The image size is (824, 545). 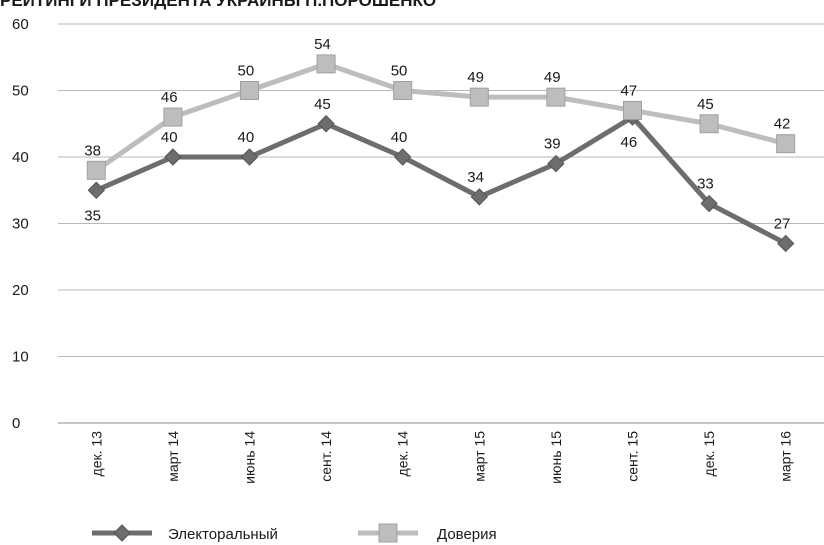 What do you see at coordinates (223, 534) in the screenshot?
I see `legend-label: Электоральный` at bounding box center [223, 534].